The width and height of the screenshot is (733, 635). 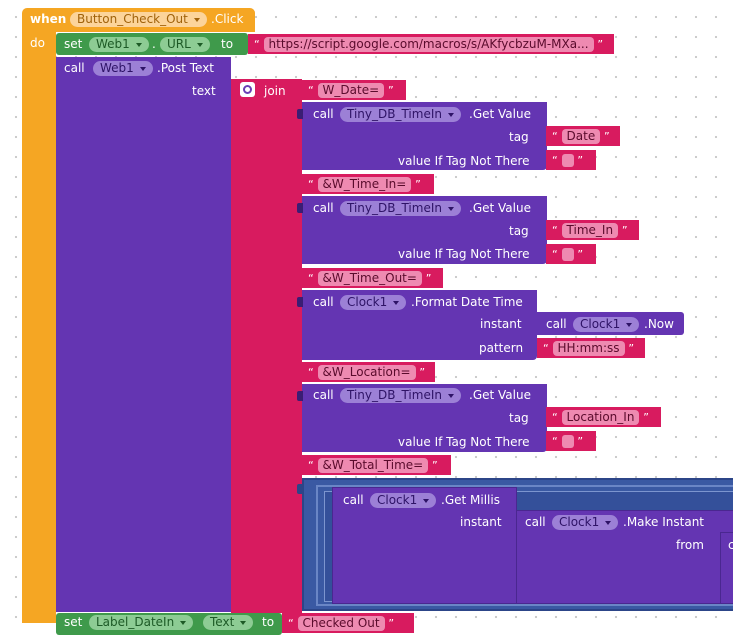 What do you see at coordinates (585, 522) in the screenshot?
I see `make-instant-component-dropdown: Clock1` at bounding box center [585, 522].